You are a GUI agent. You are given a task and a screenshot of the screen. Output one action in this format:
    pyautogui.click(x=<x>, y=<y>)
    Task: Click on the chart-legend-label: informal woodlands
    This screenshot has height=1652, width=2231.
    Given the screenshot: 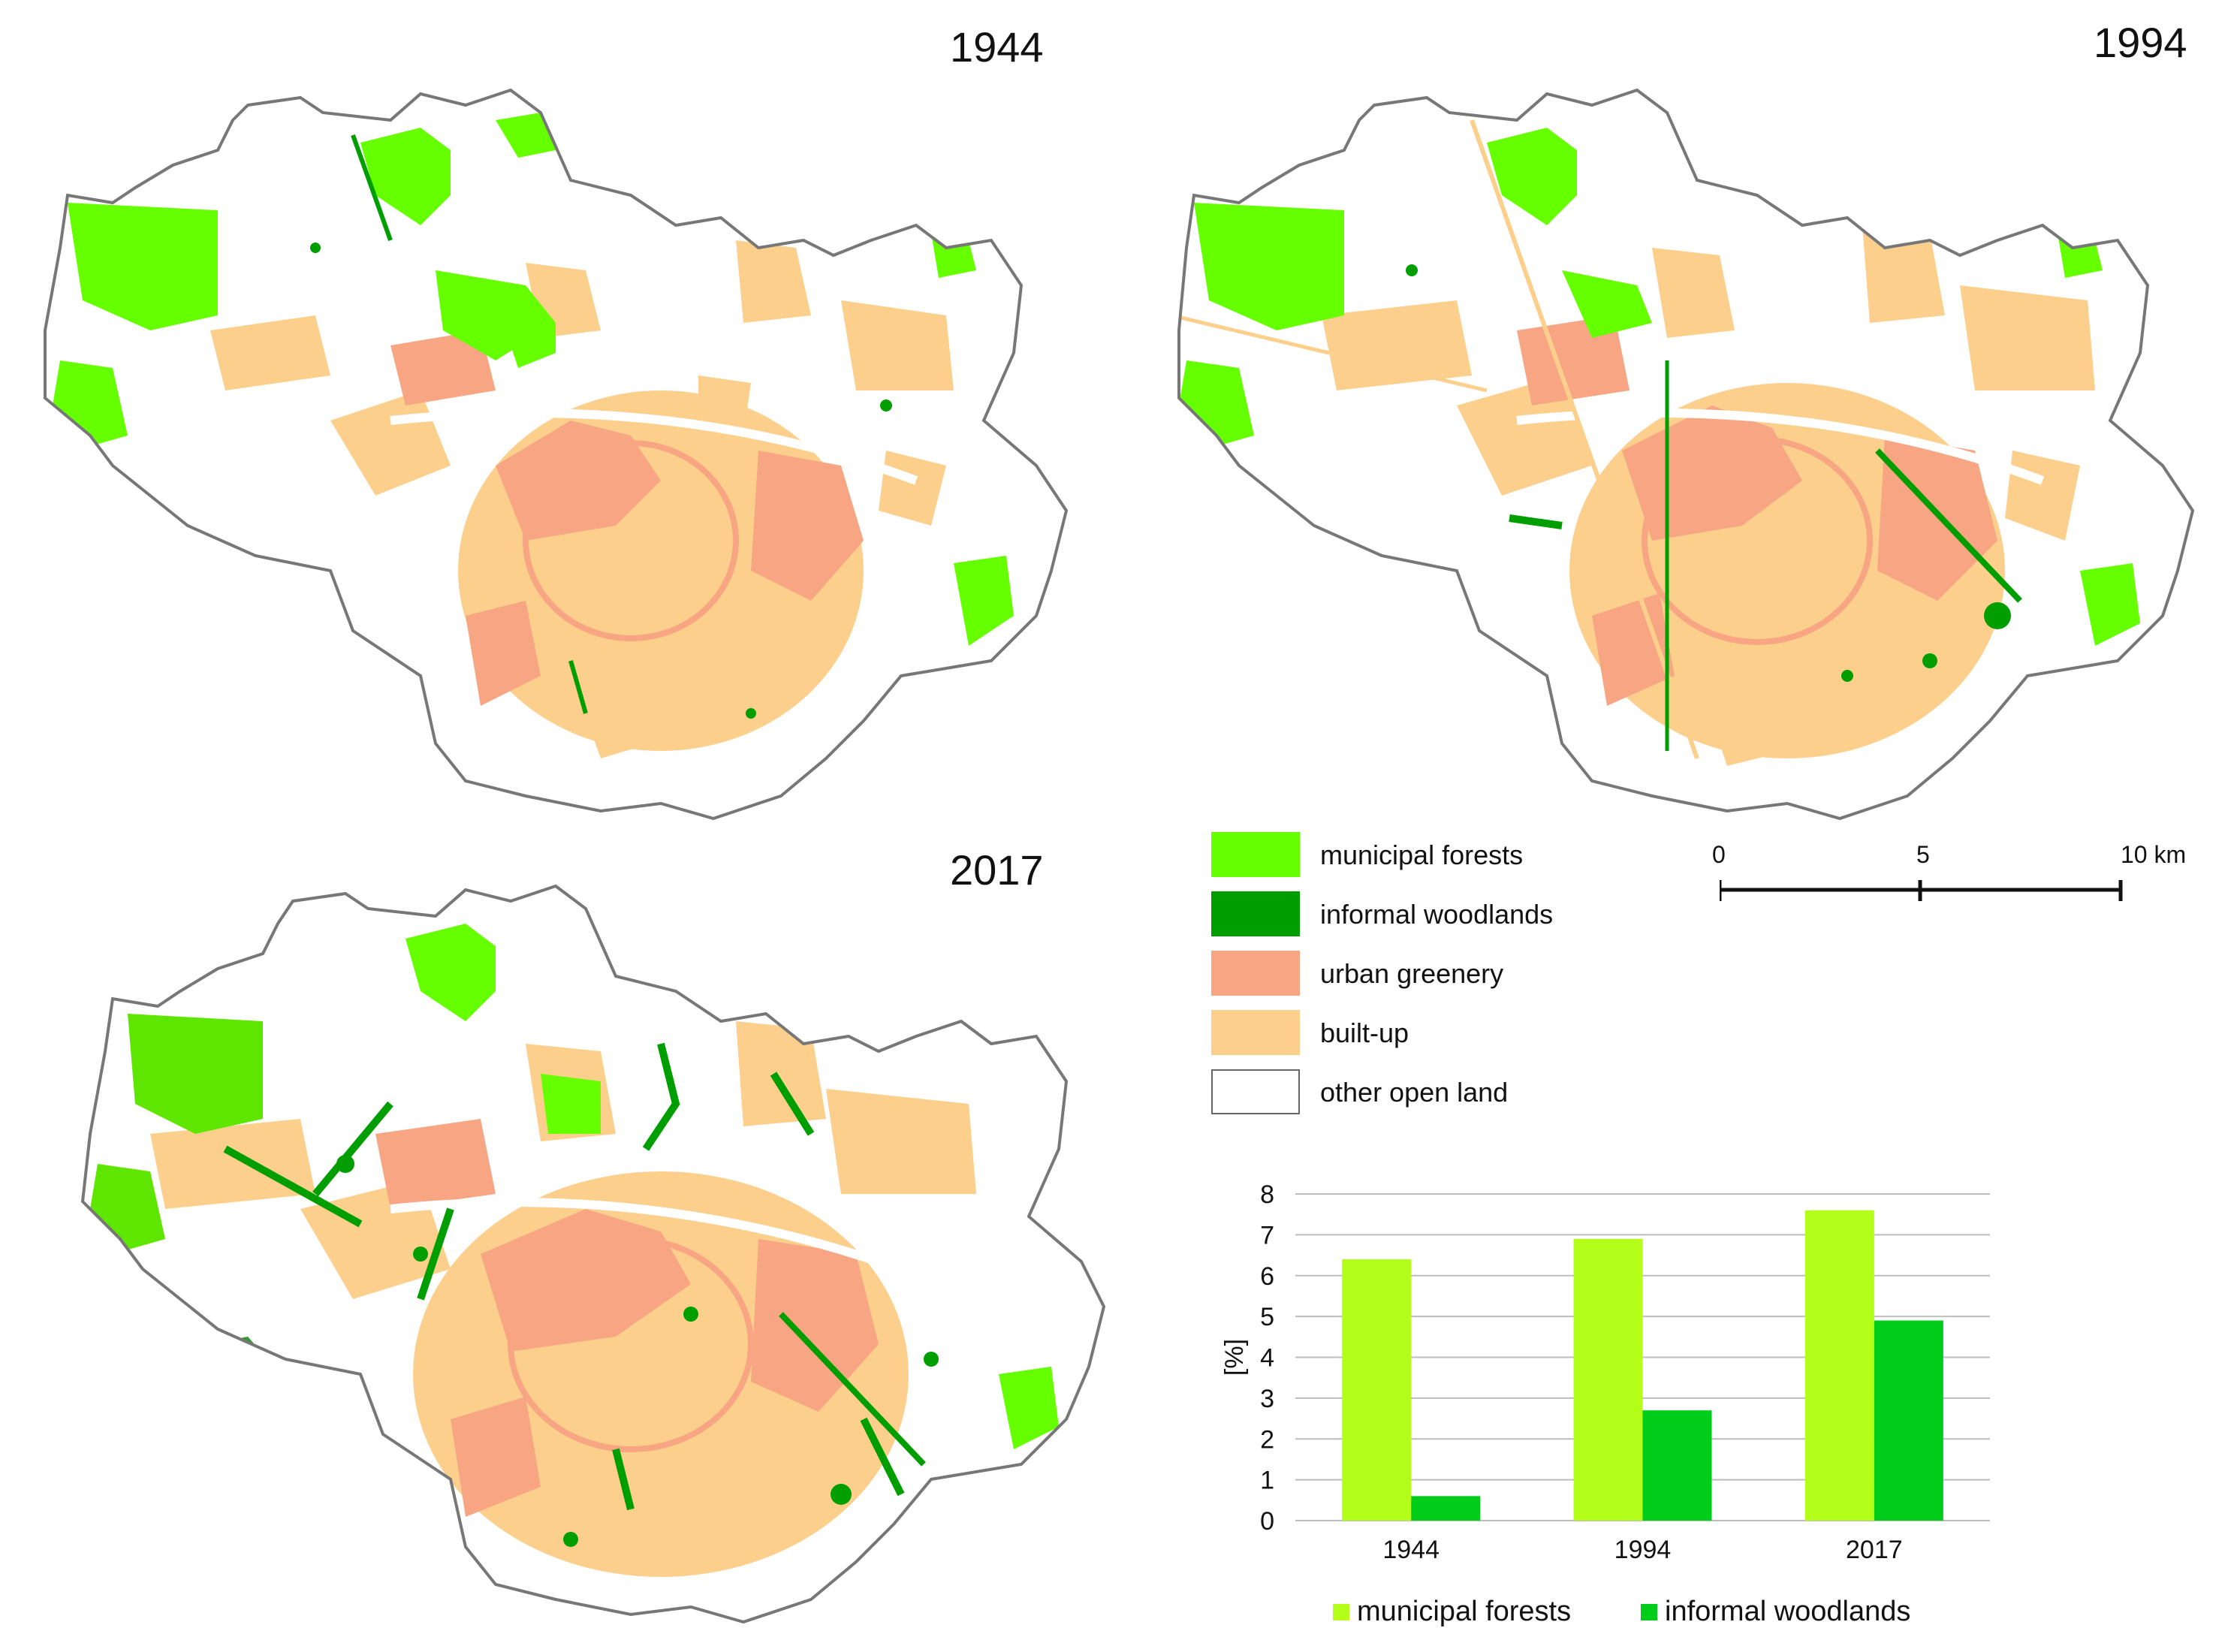 What is the action you would take?
    pyautogui.click(x=1788, y=1611)
    